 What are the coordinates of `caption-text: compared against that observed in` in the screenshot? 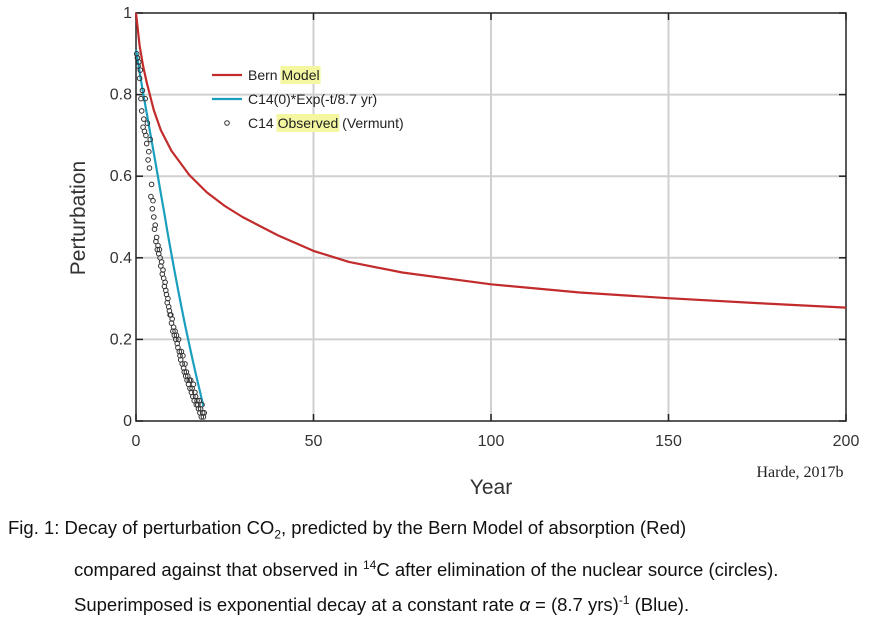 It's located at (218, 569).